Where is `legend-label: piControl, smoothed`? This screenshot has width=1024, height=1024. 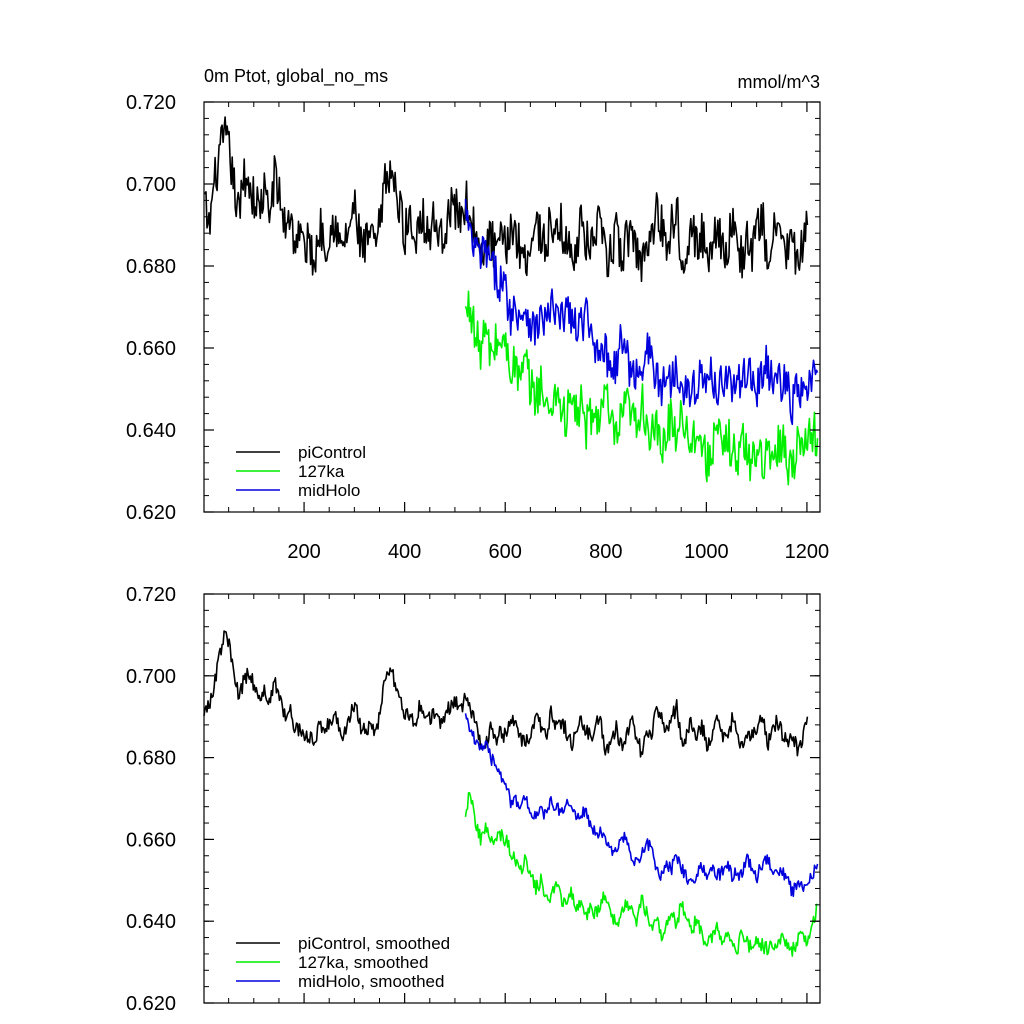 legend-label: piControl, smoothed is located at coordinates (374, 943).